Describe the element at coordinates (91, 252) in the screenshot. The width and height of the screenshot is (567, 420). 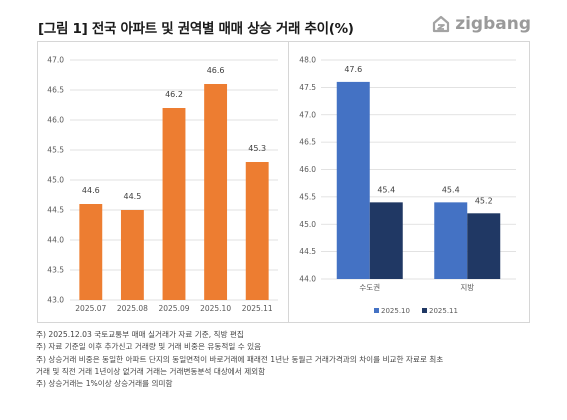
I see `bar-2025.07` at that location.